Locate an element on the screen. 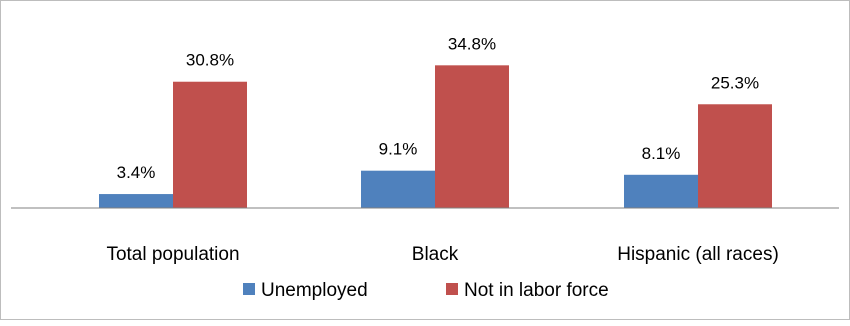 Image resolution: width=850 pixels, height=326 pixels. category-label-1: Black is located at coordinates (435, 254).